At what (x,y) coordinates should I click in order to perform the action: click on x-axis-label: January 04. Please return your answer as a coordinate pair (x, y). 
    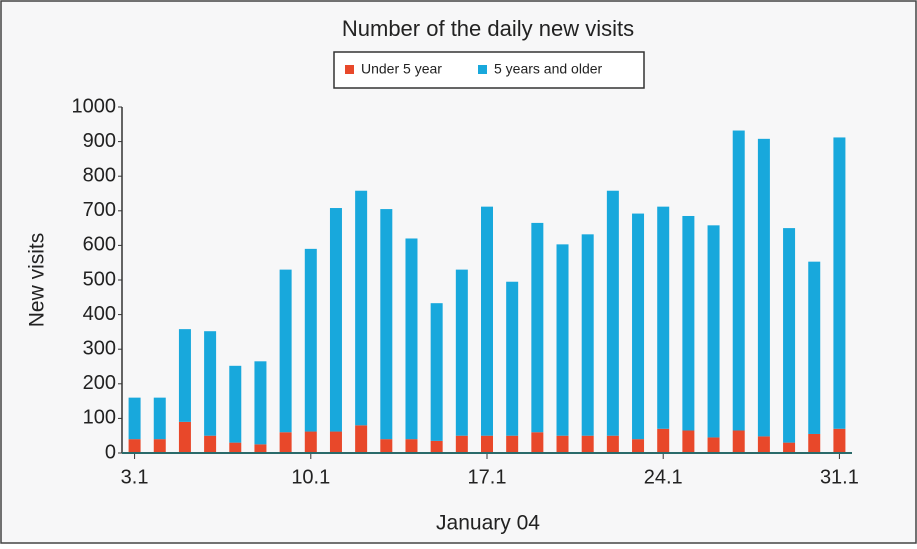
    Looking at the image, I should click on (488, 523).